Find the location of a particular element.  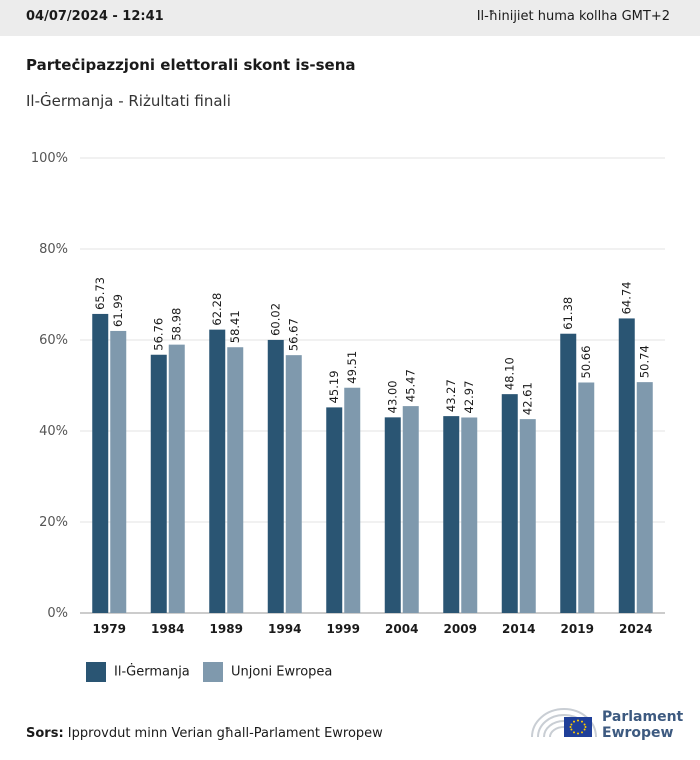

data-label: 45.47 is located at coordinates (411, 385).